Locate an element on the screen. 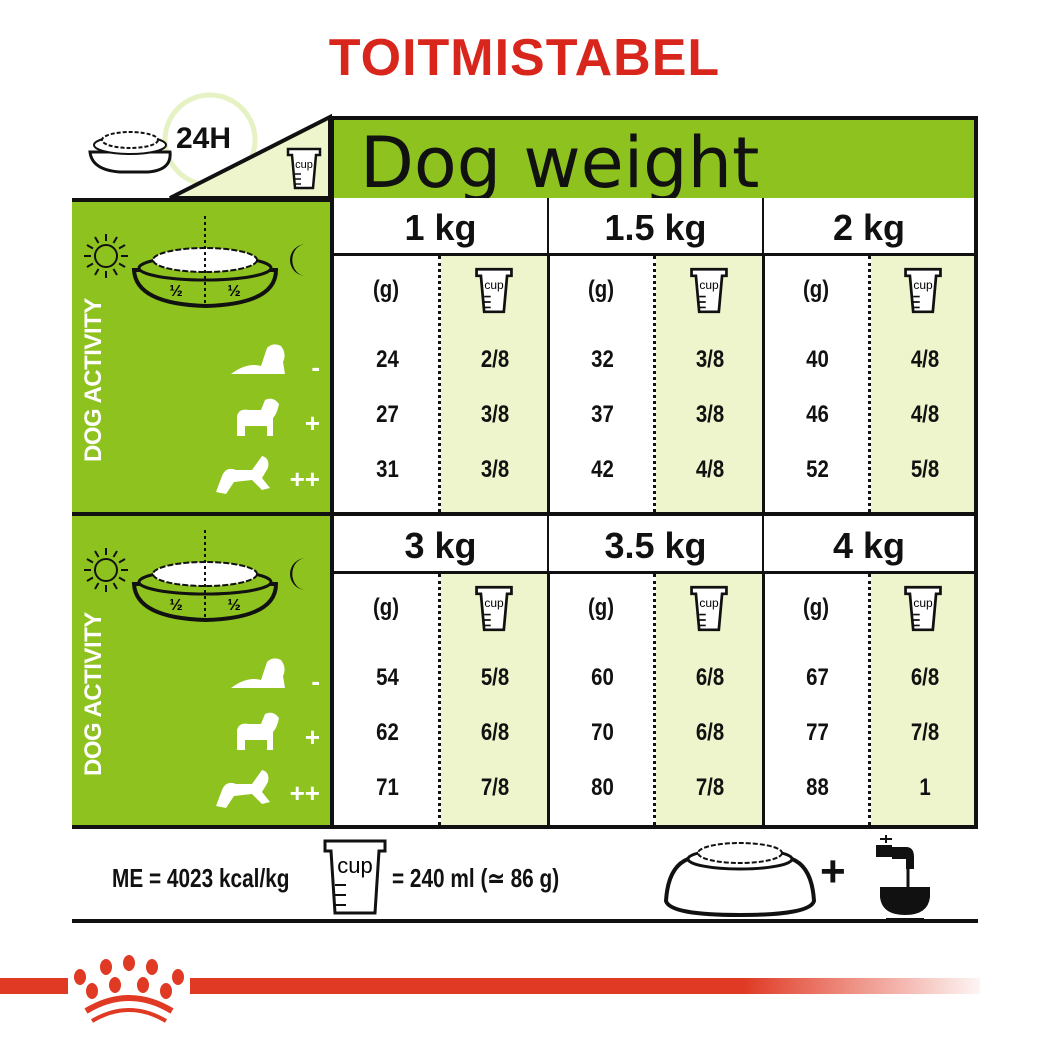  weight-column: (g) cup 1 kg 24 2/8 27 3/8 31 3/8 is located at coordinates (442, 355).